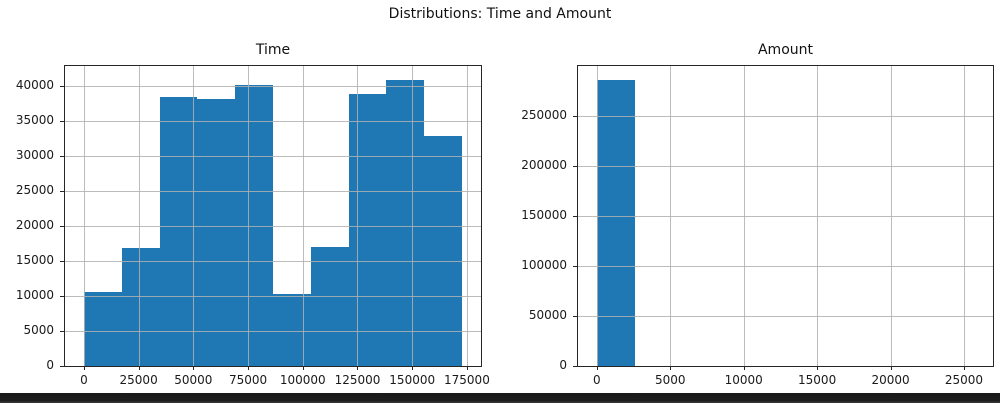 Image resolution: width=1000 pixels, height=403 pixels. What do you see at coordinates (34, 84) in the screenshot?
I see `time-histogram-ytick-label-8: 40000` at bounding box center [34, 84].